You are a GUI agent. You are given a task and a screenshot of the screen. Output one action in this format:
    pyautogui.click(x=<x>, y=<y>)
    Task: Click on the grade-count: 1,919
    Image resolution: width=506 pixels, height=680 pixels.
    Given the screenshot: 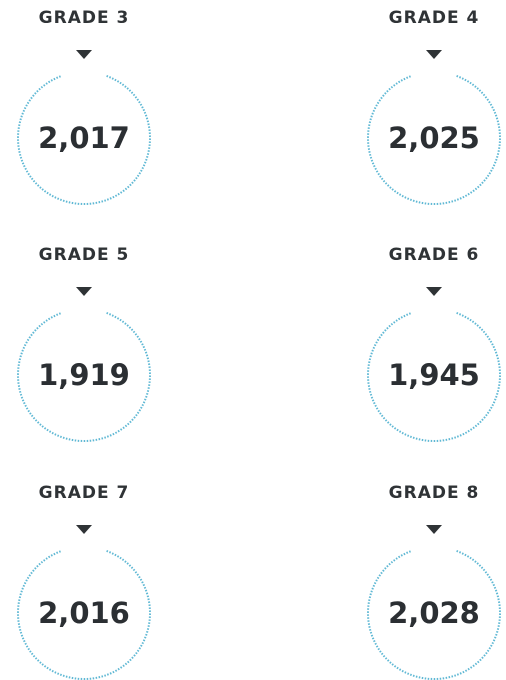 What is the action you would take?
    pyautogui.click(x=84, y=375)
    